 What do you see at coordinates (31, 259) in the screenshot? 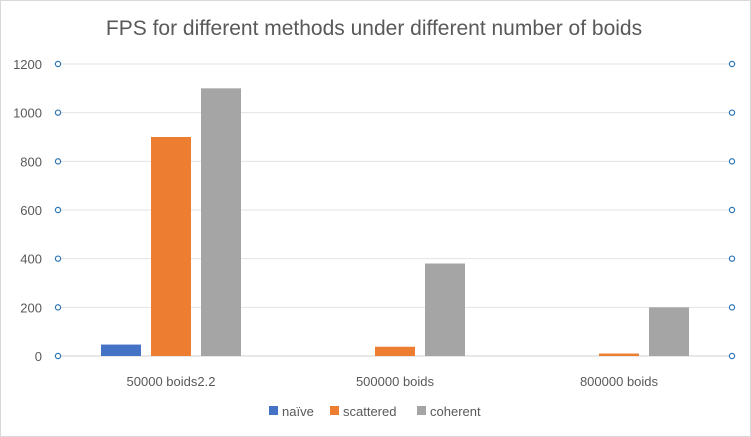
I see `y-tick-label: 400` at bounding box center [31, 259].